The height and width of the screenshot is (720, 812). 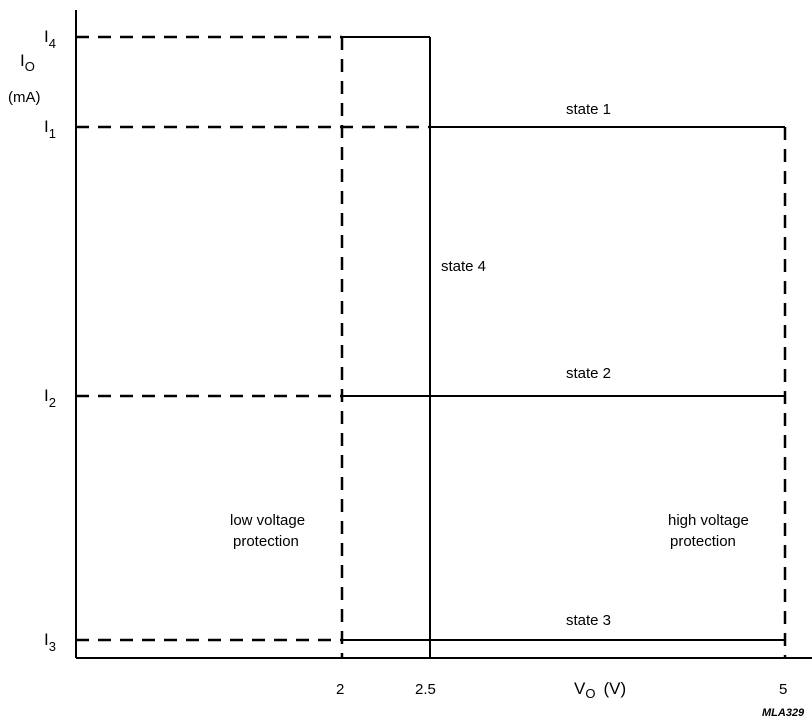 I want to click on state-4-label: state 4, so click(x=463, y=266).